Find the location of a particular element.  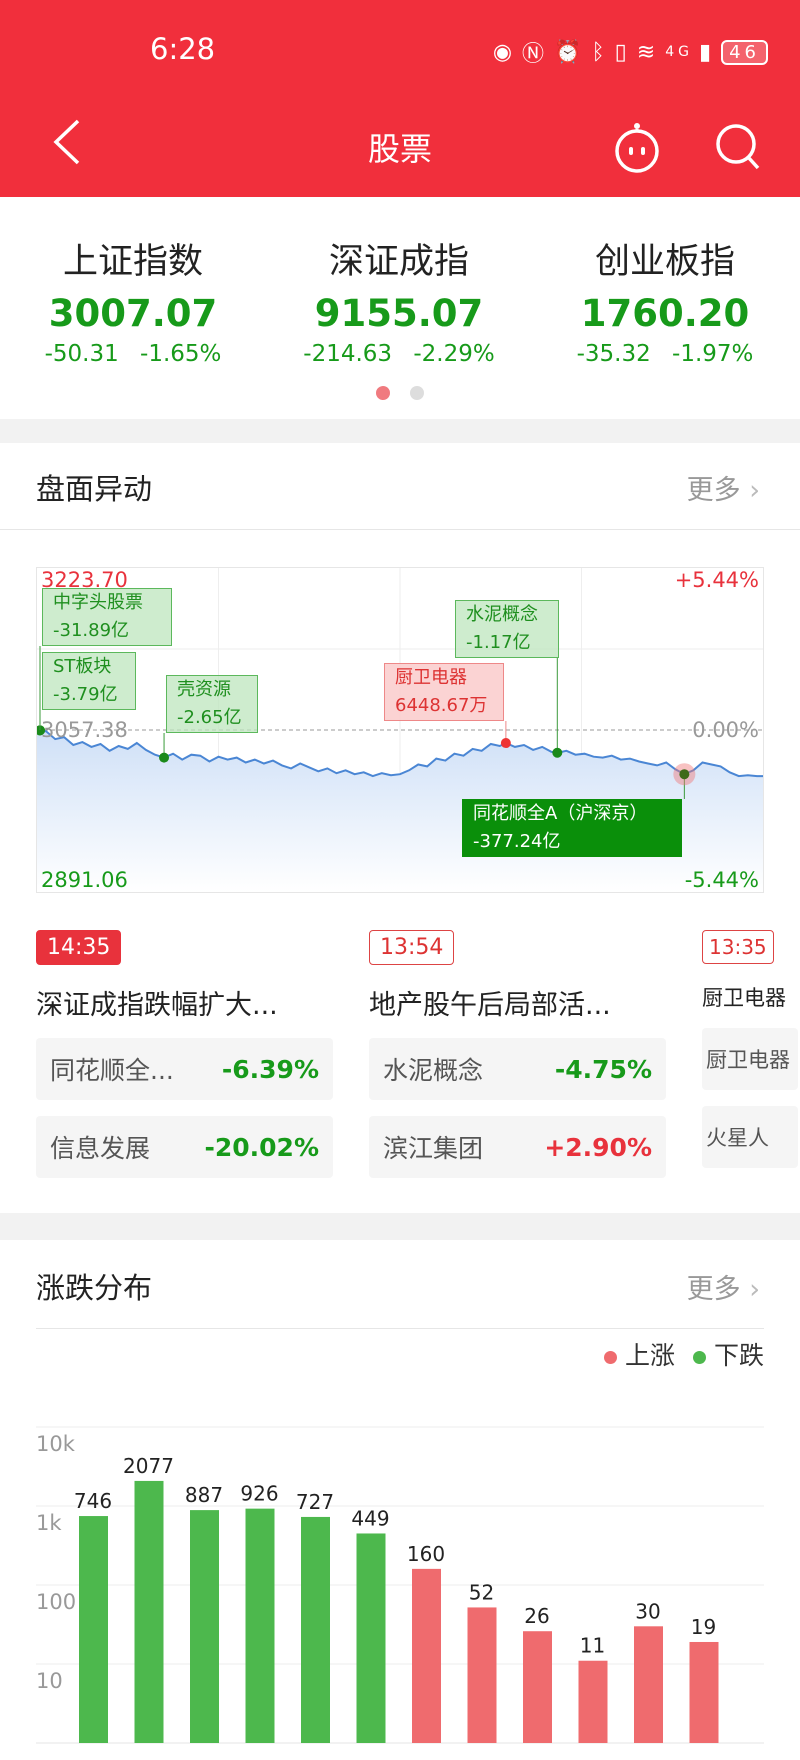

index-value: 9155.07 is located at coordinates (399, 313).